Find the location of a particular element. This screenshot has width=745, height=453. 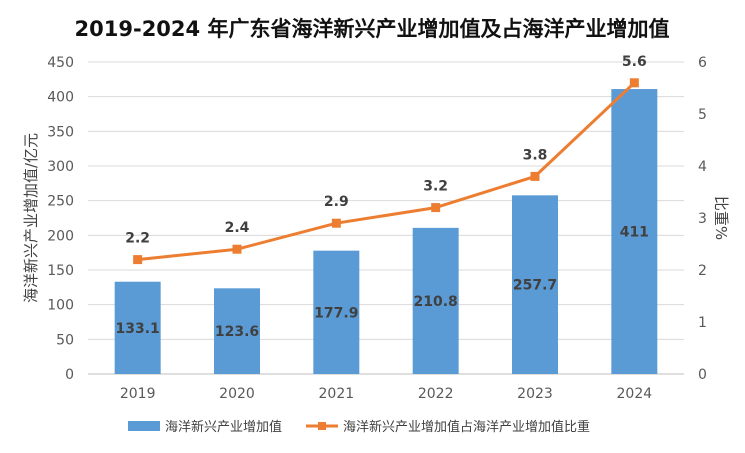

bar-data-label: 177.9 is located at coordinates (336, 313).